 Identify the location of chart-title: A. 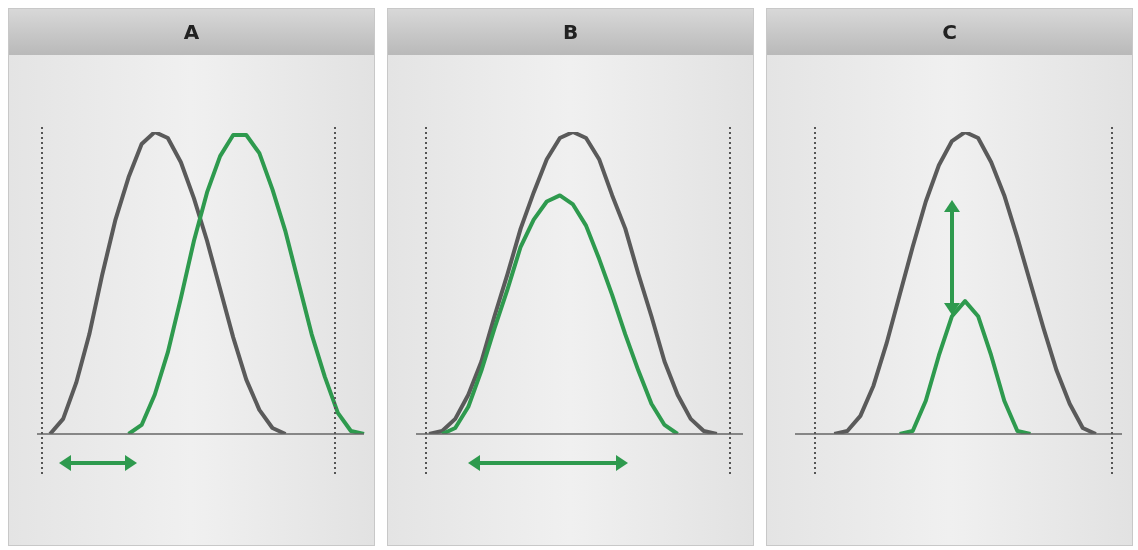
(191, 32).